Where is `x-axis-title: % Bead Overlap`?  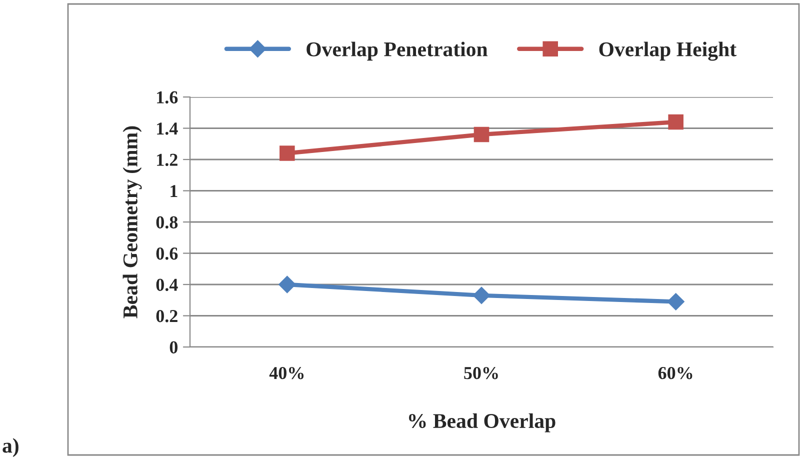
x-axis-title: % Bead Overlap is located at coordinates (482, 422).